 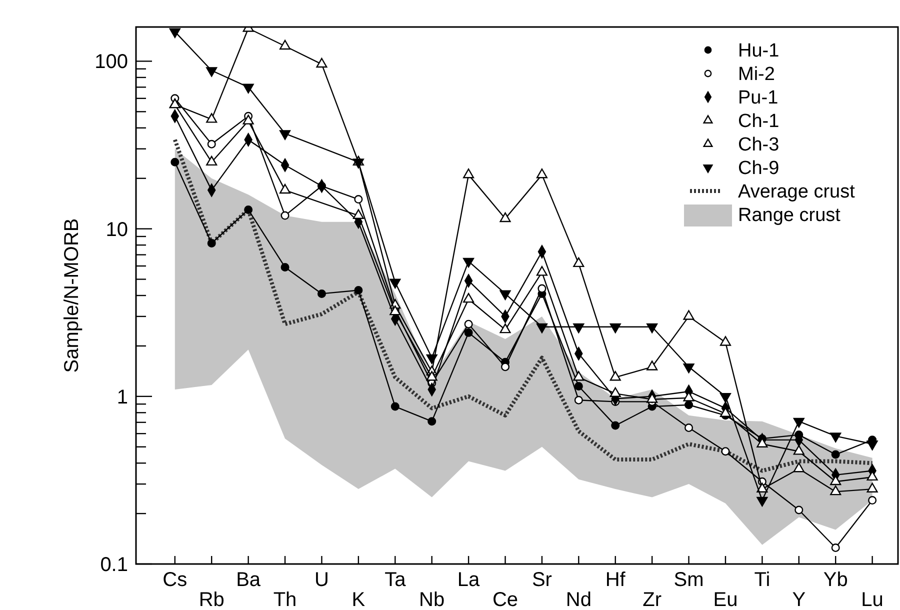 What do you see at coordinates (114, 565) in the screenshot?
I see `y-tick-label: 0.1` at bounding box center [114, 565].